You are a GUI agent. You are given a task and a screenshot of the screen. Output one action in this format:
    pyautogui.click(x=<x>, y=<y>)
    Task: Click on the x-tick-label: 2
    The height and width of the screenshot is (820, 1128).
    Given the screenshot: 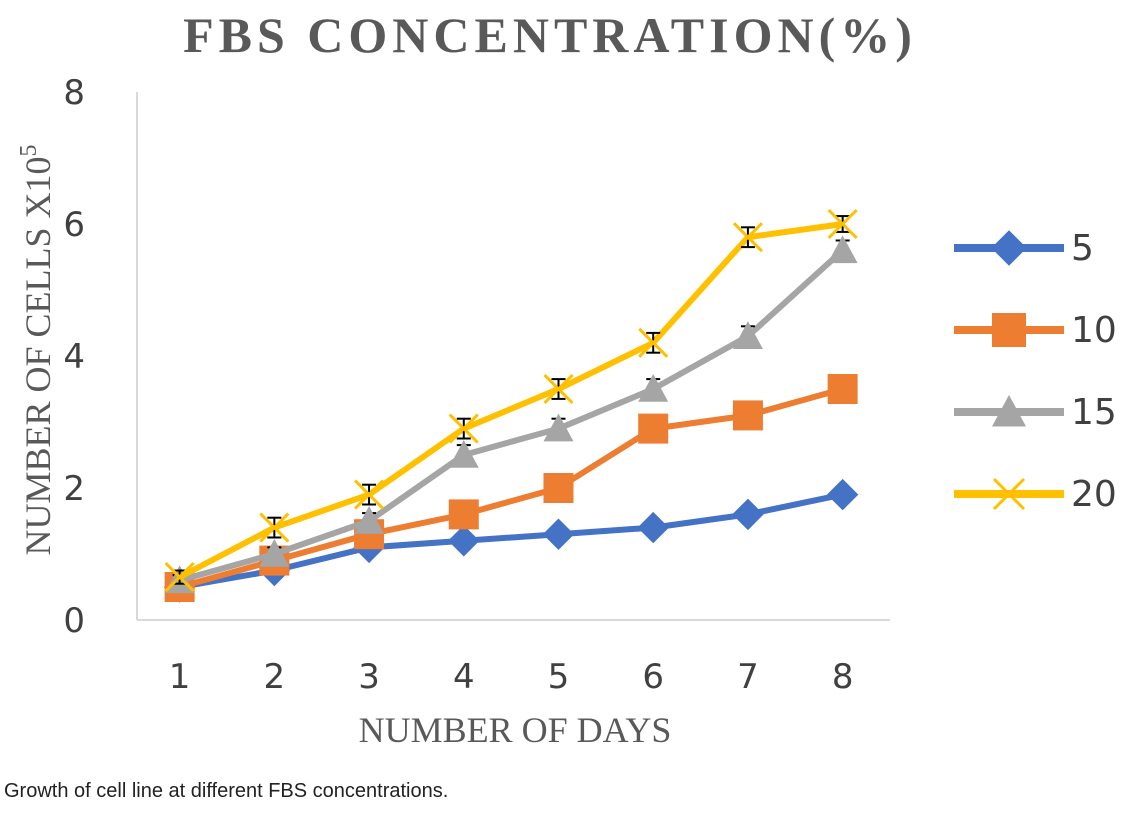 What is the action you would take?
    pyautogui.click(x=275, y=677)
    